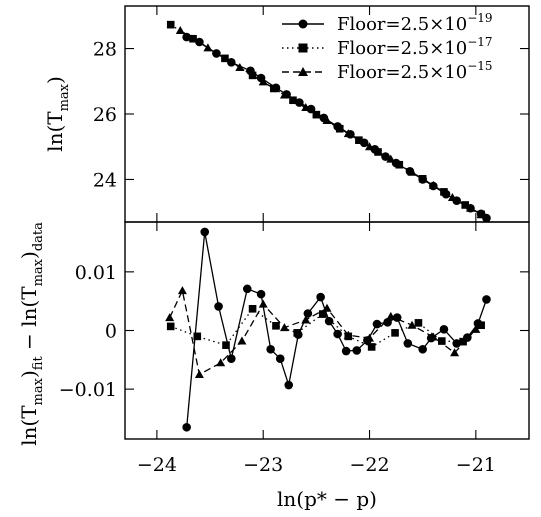  What do you see at coordinates (88, 390) in the screenshot?
I see `bottom-ytick-label: −0.01` at bounding box center [88, 390].